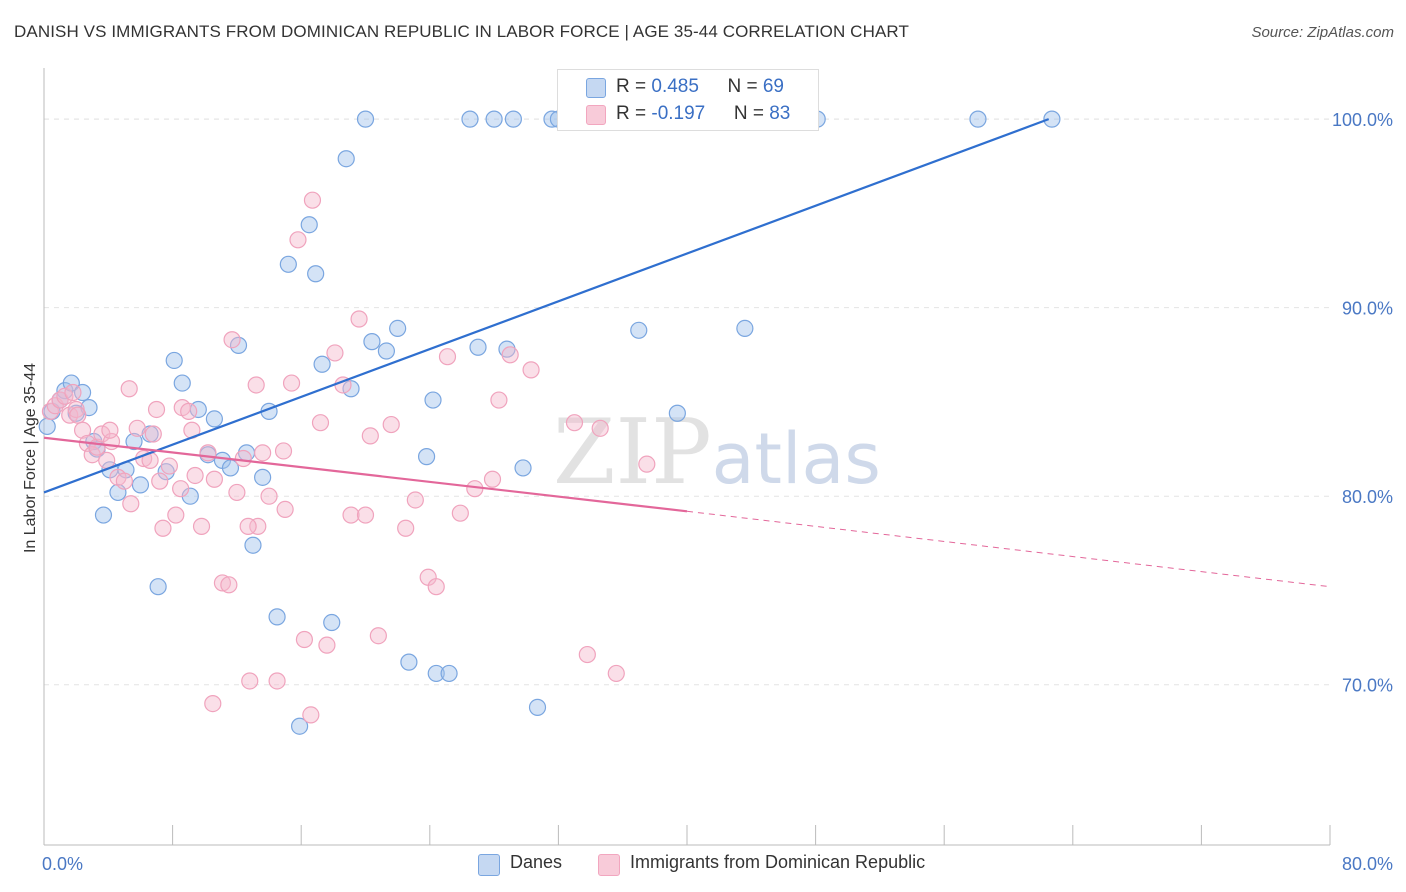 The width and height of the screenshot is (1406, 892). Describe the element at coordinates (1008, 549) in the screenshot. I see `trend-line-dominican-extrapolated` at that location.